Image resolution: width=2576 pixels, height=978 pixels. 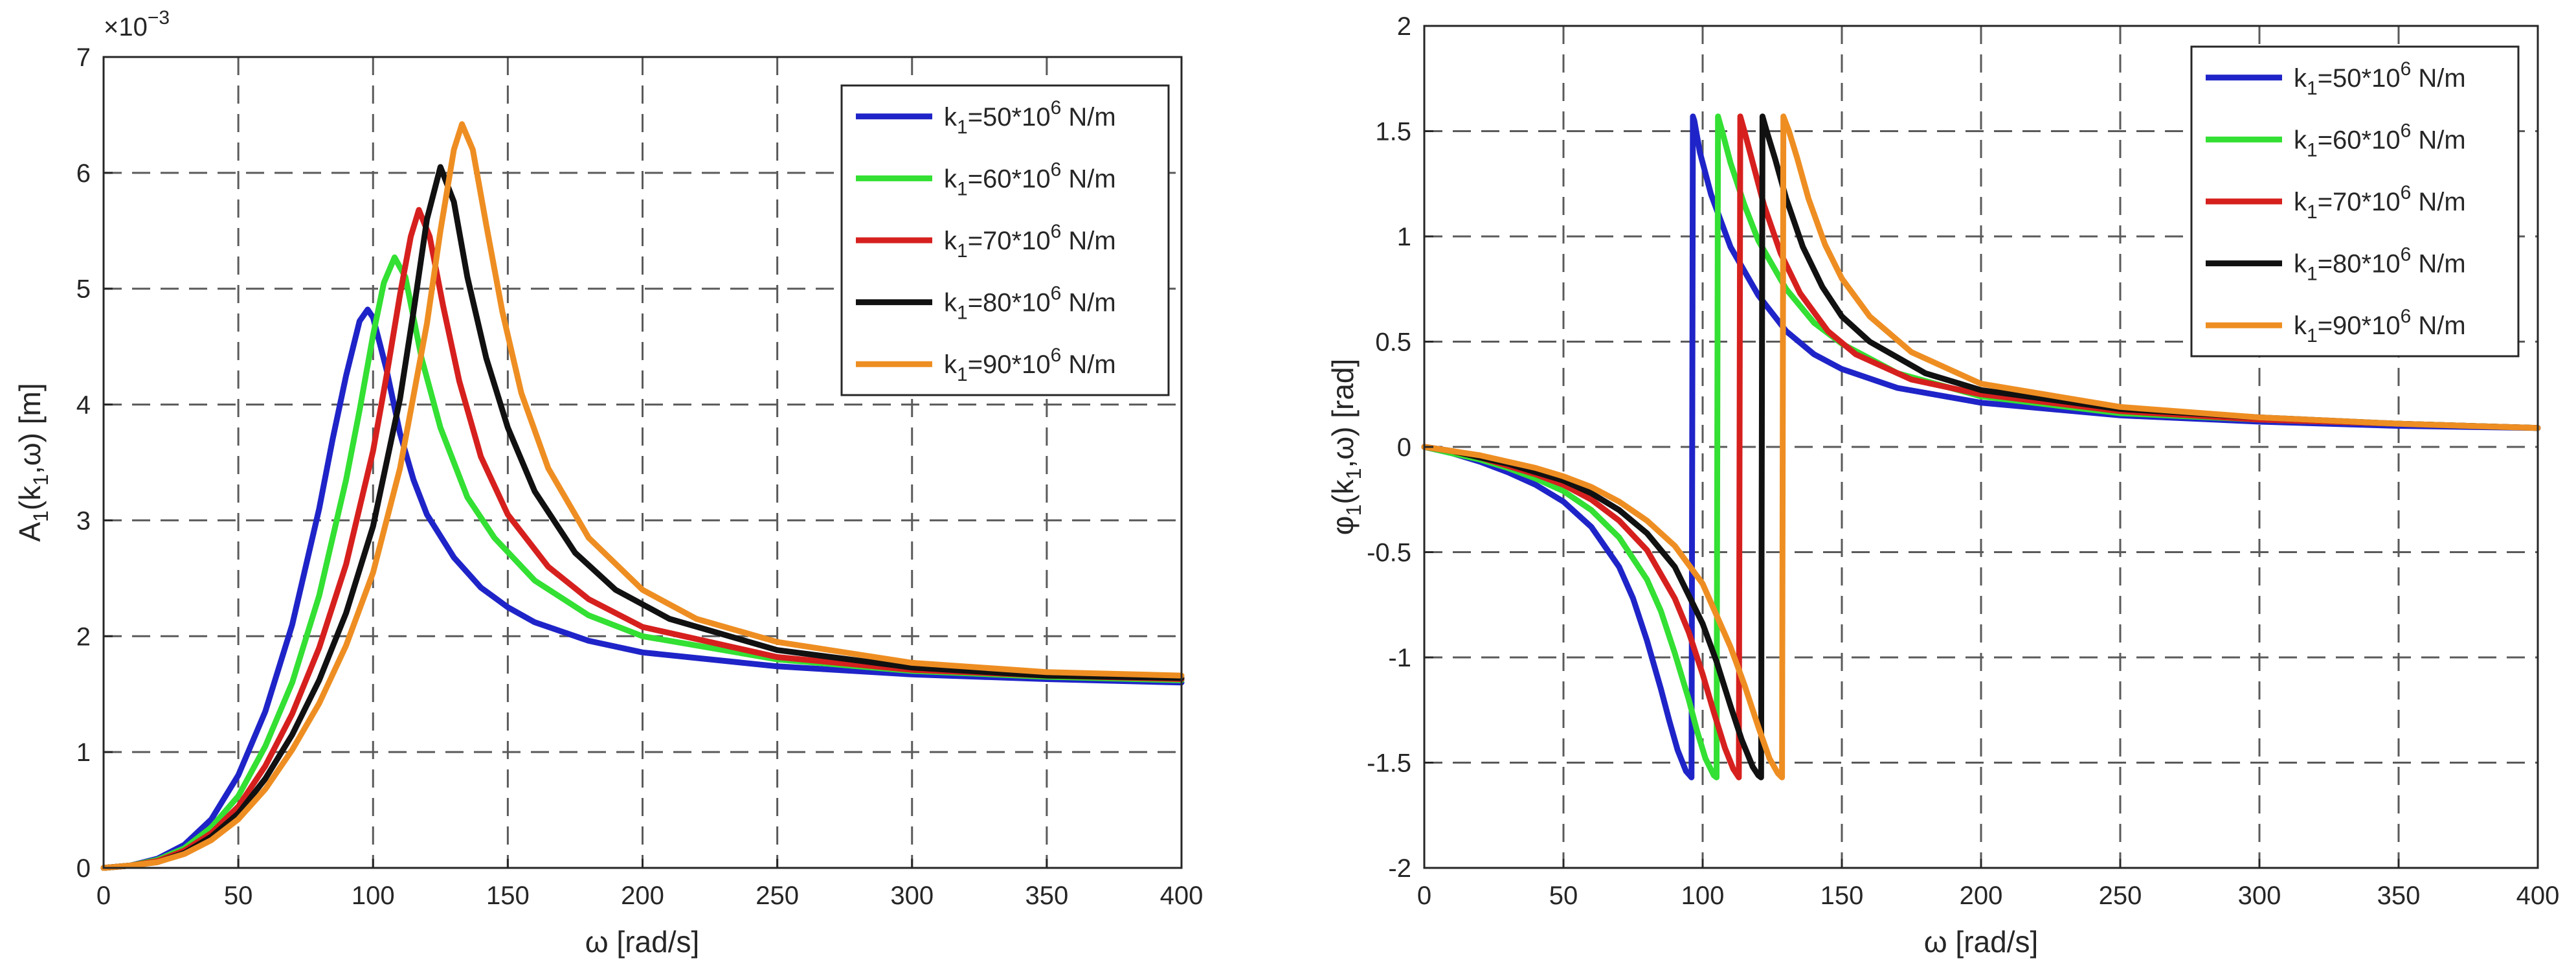 What do you see at coordinates (1703, 895) in the screenshot?
I see `phase-x-tick-label-2: 100` at bounding box center [1703, 895].